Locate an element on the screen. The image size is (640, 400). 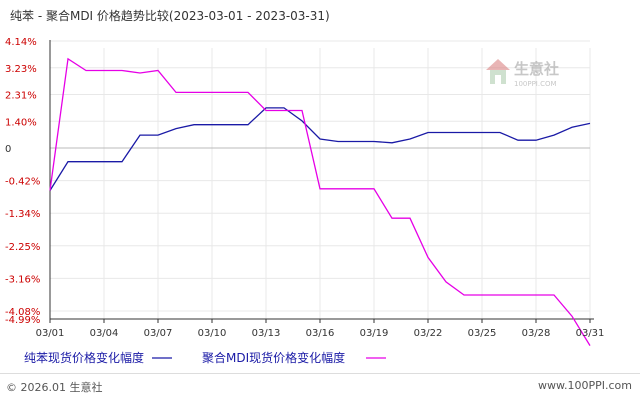
y-tick-label: -1.34% is located at coordinates (22, 214).